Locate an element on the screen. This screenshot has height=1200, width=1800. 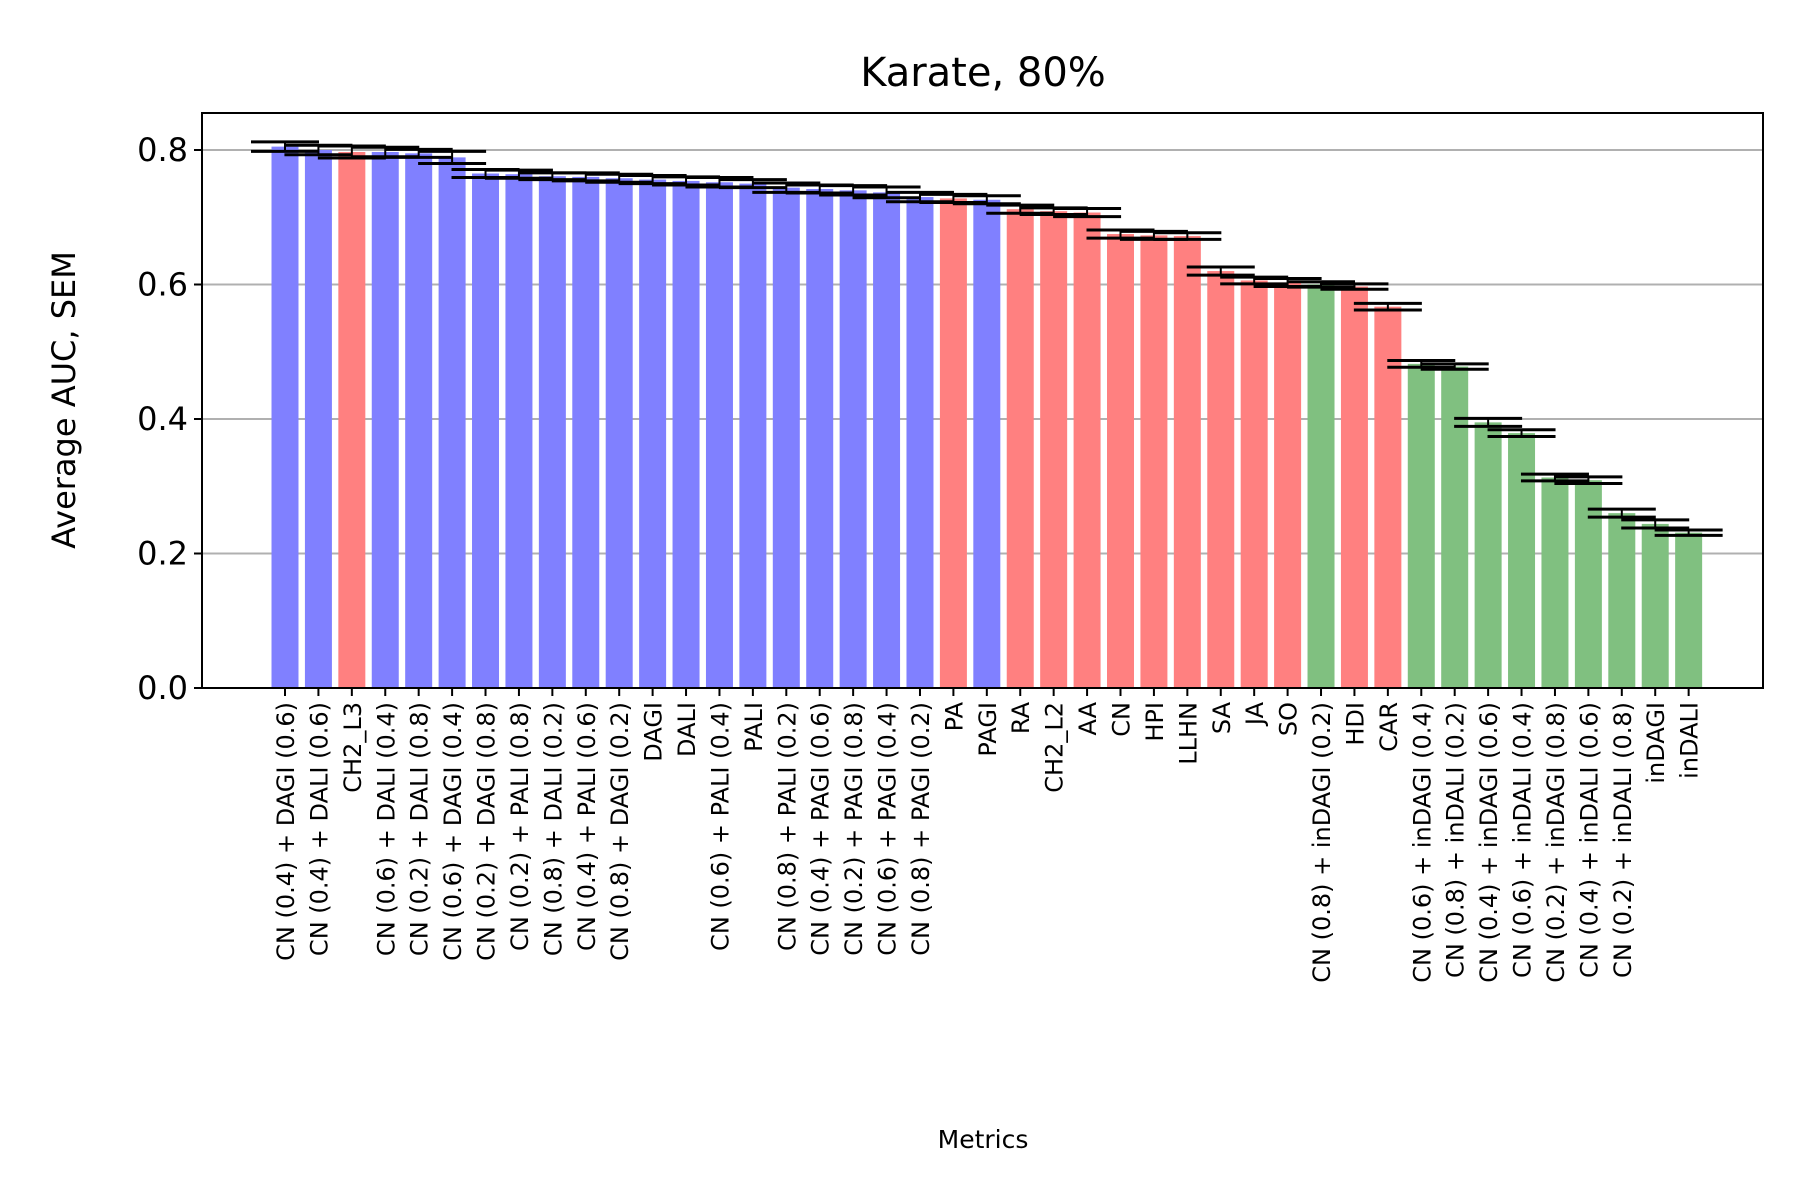
x-tick-label: CN (0.8) + inDAGI (0.2) is located at coordinates (1322, 842).